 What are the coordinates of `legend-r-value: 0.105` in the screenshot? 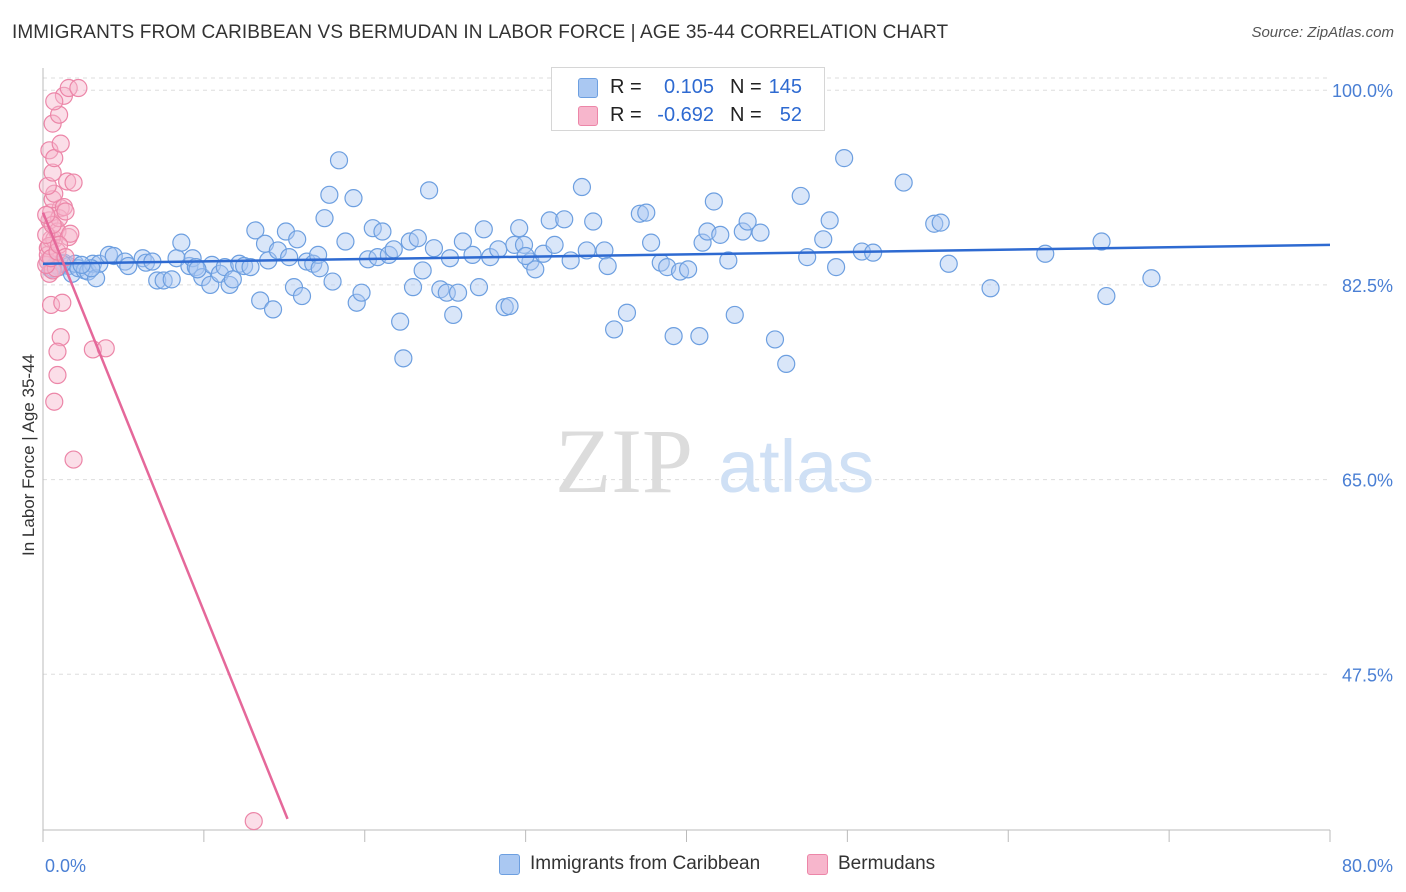 It's located at (688, 87).